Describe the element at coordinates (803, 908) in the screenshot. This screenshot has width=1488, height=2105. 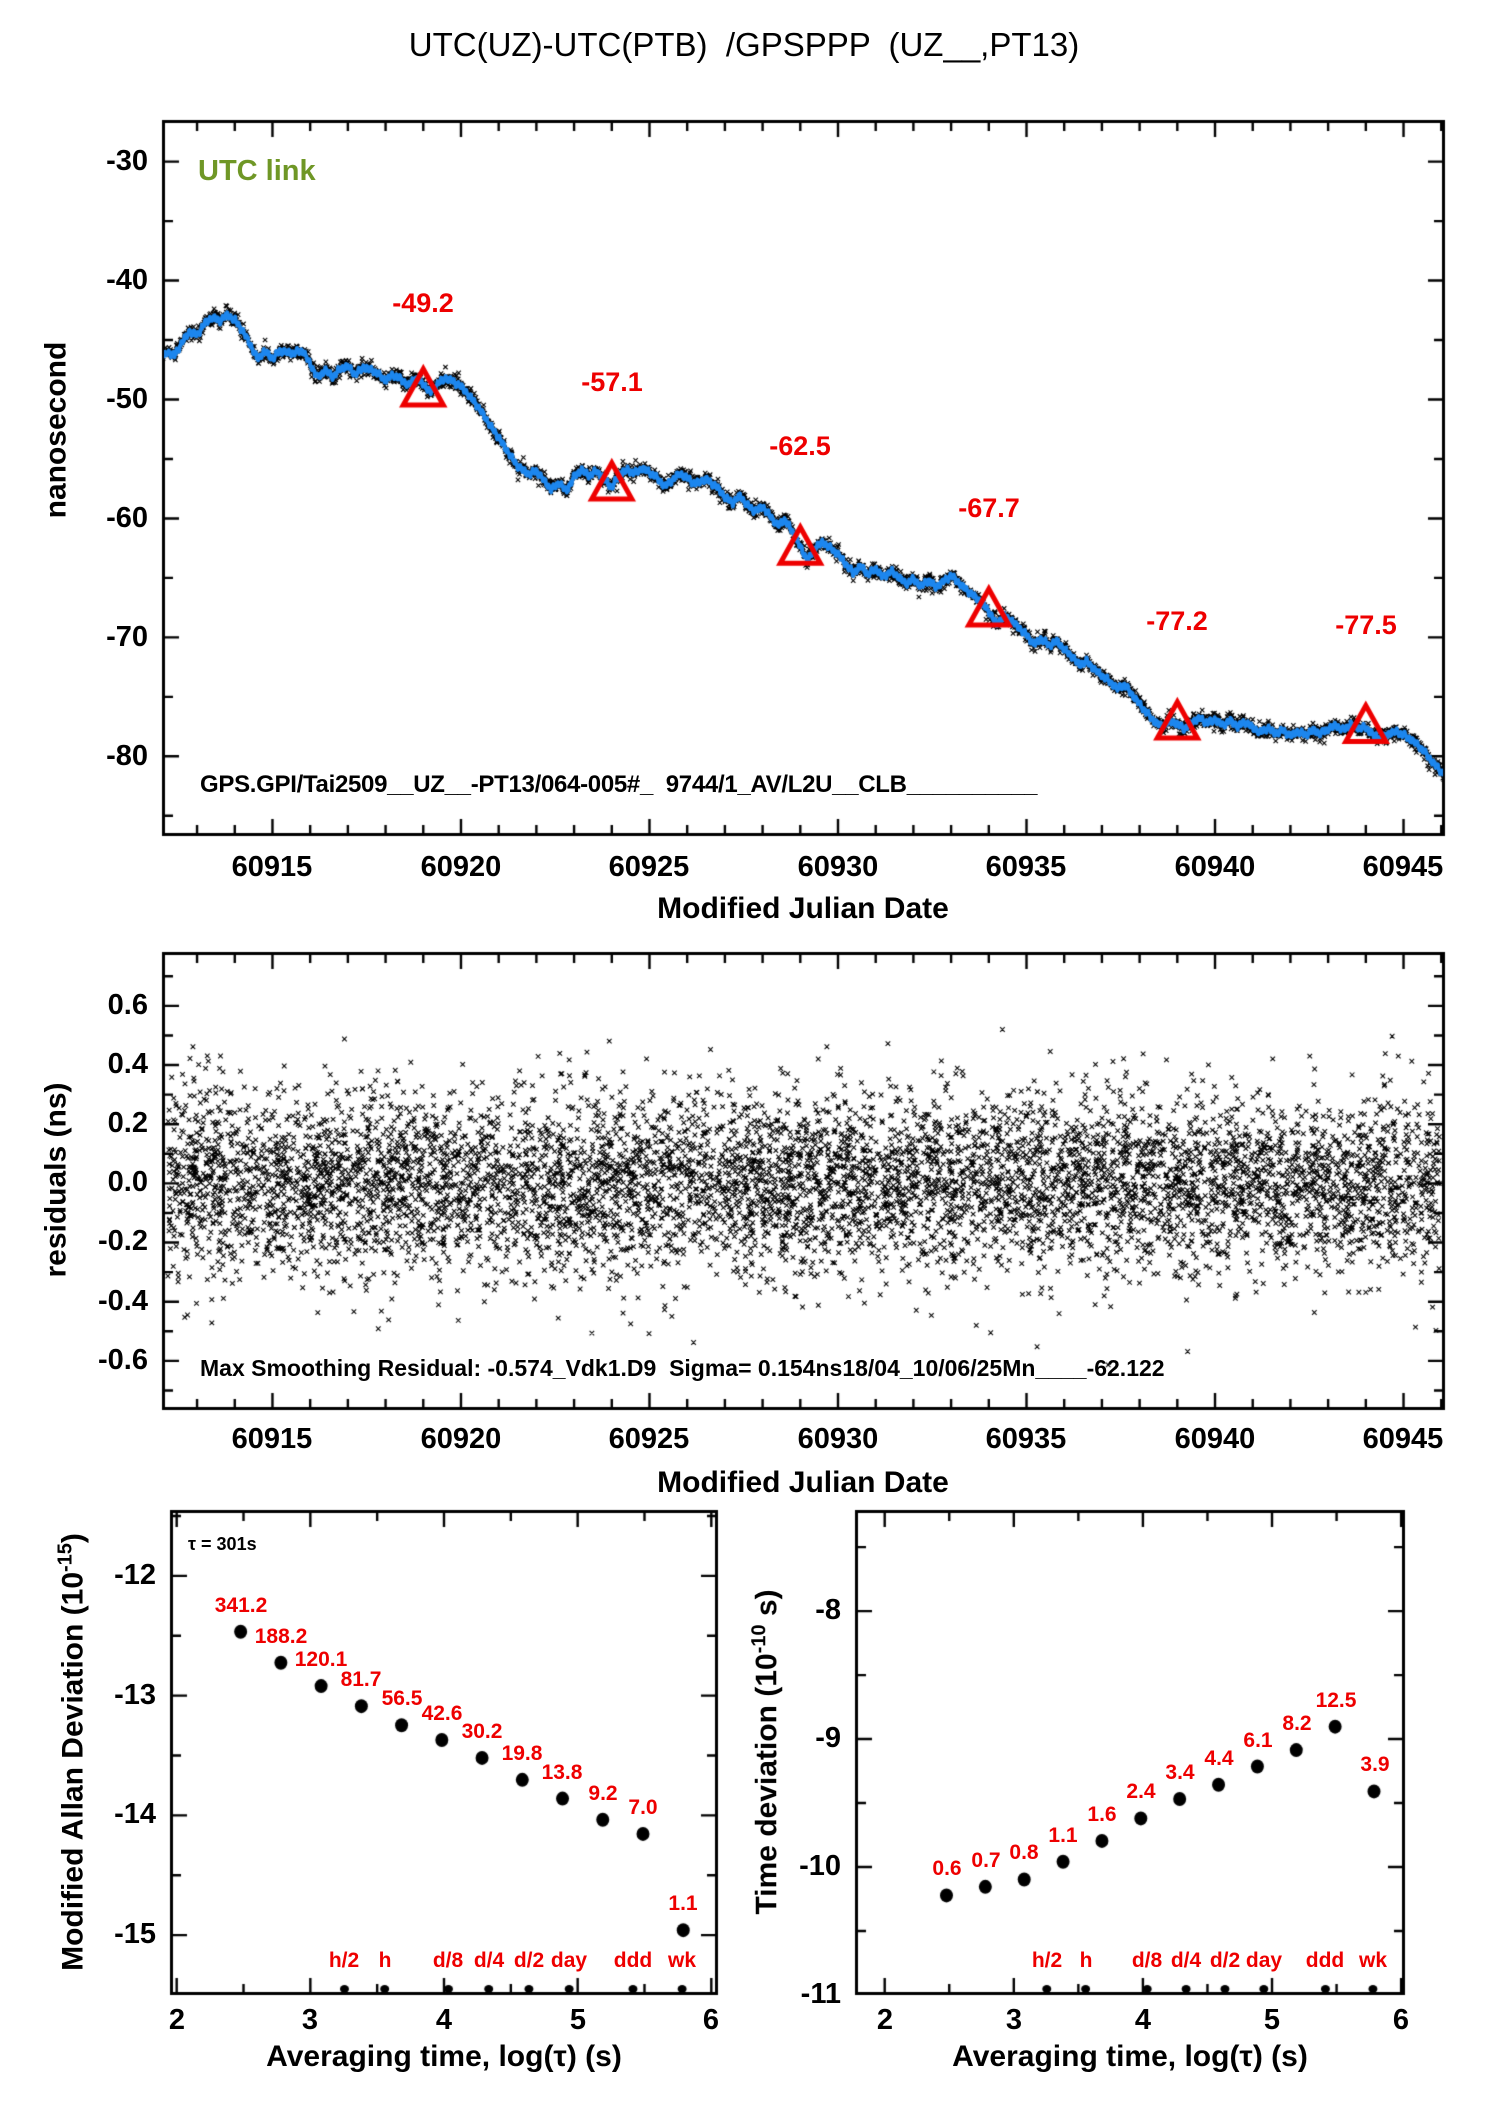
I see `top-x-axis-title: Modified Julian Date` at that location.